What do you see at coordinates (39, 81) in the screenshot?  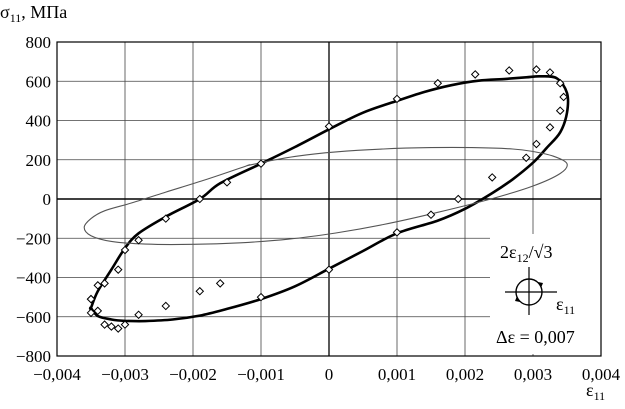 I see `y-tick-label: 600` at bounding box center [39, 81].